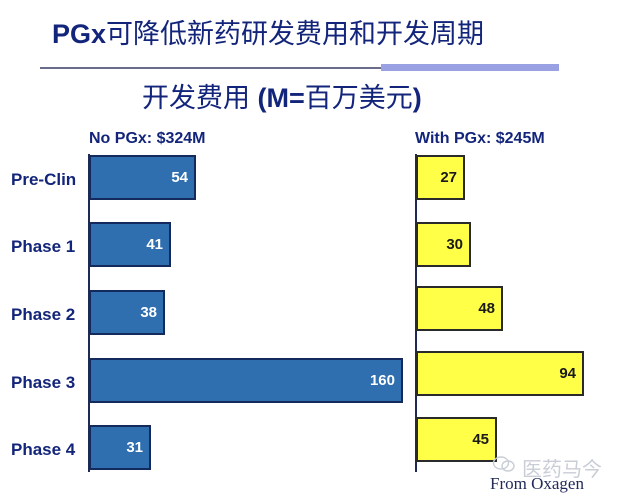 This screenshot has width=627, height=497. Describe the element at coordinates (43, 449) in the screenshot. I see `row-label-phase4: Phase 4` at that location.